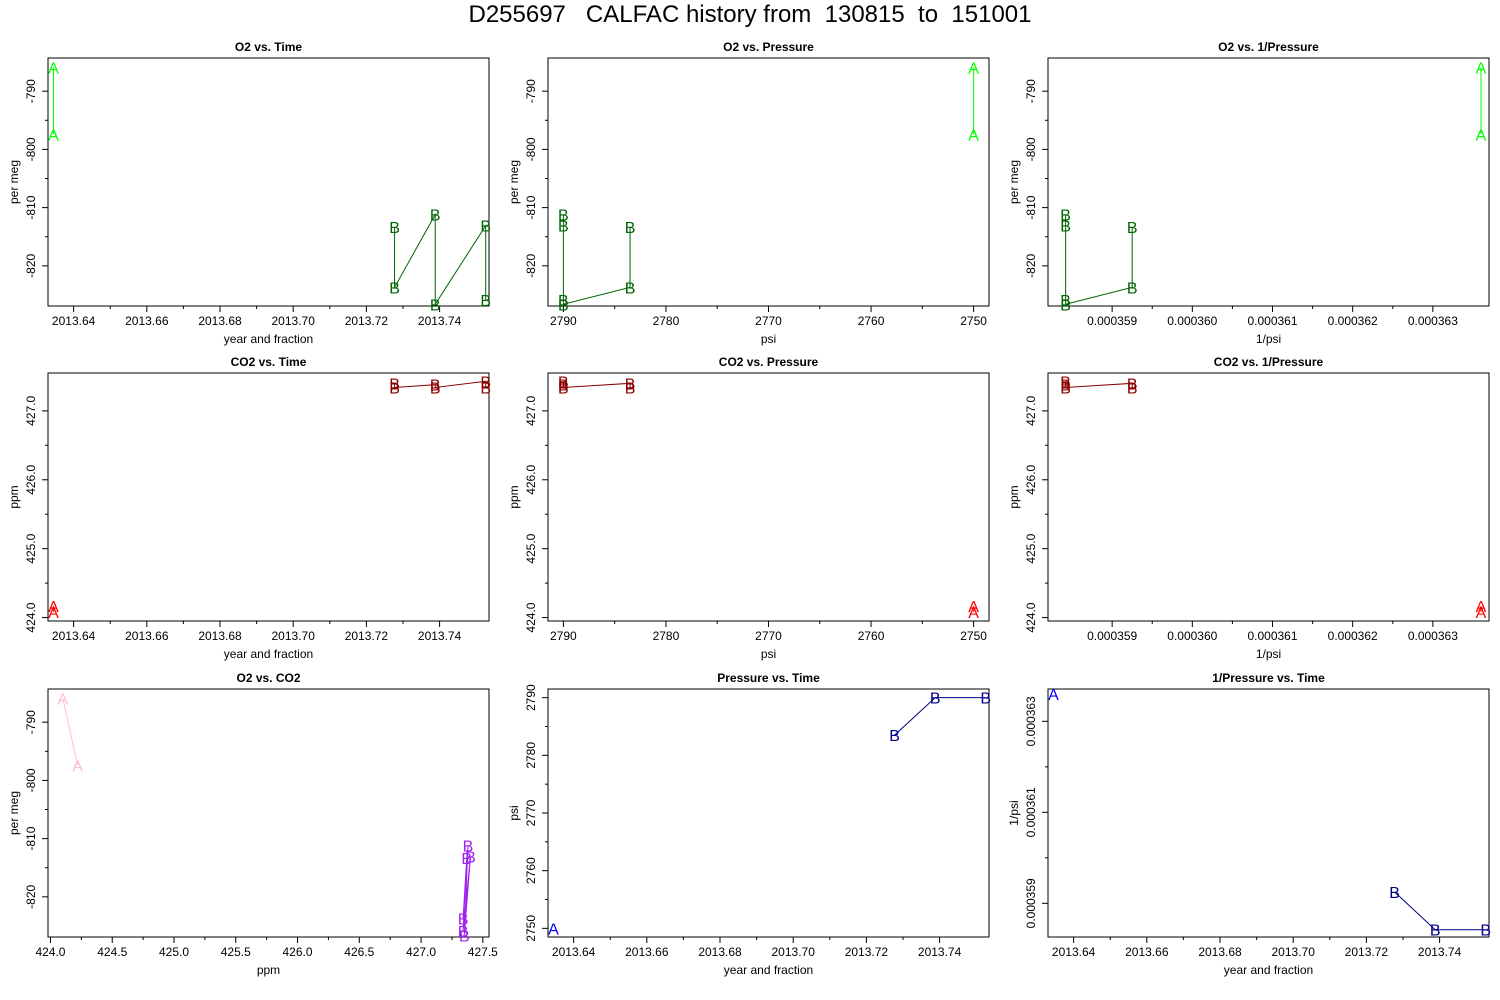 The height and width of the screenshot is (1000, 1500). What do you see at coordinates (421, 952) in the screenshot?
I see `x-tick-label: 427.0` at bounding box center [421, 952].